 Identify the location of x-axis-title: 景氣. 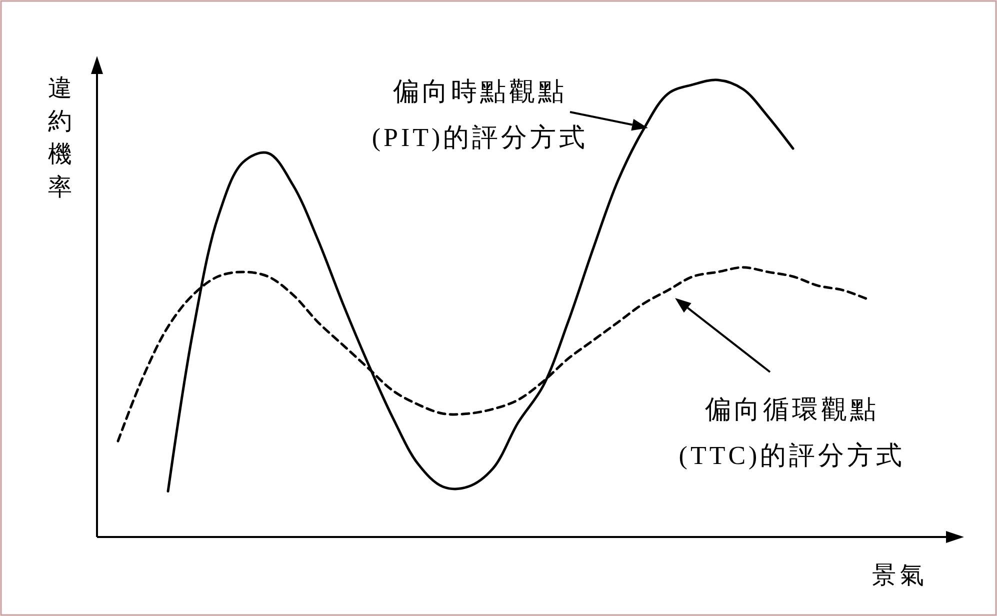
(900, 576).